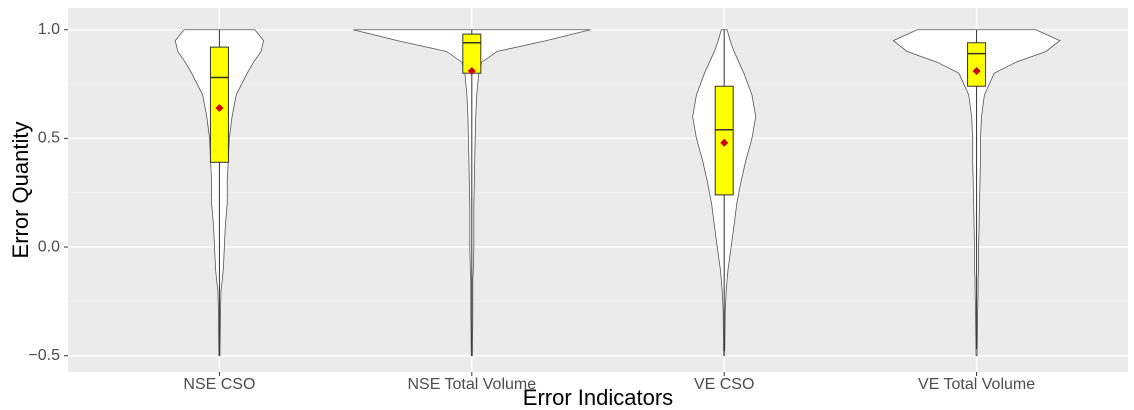 The height and width of the screenshot is (410, 1134). I want to click on box, so click(977, 64).